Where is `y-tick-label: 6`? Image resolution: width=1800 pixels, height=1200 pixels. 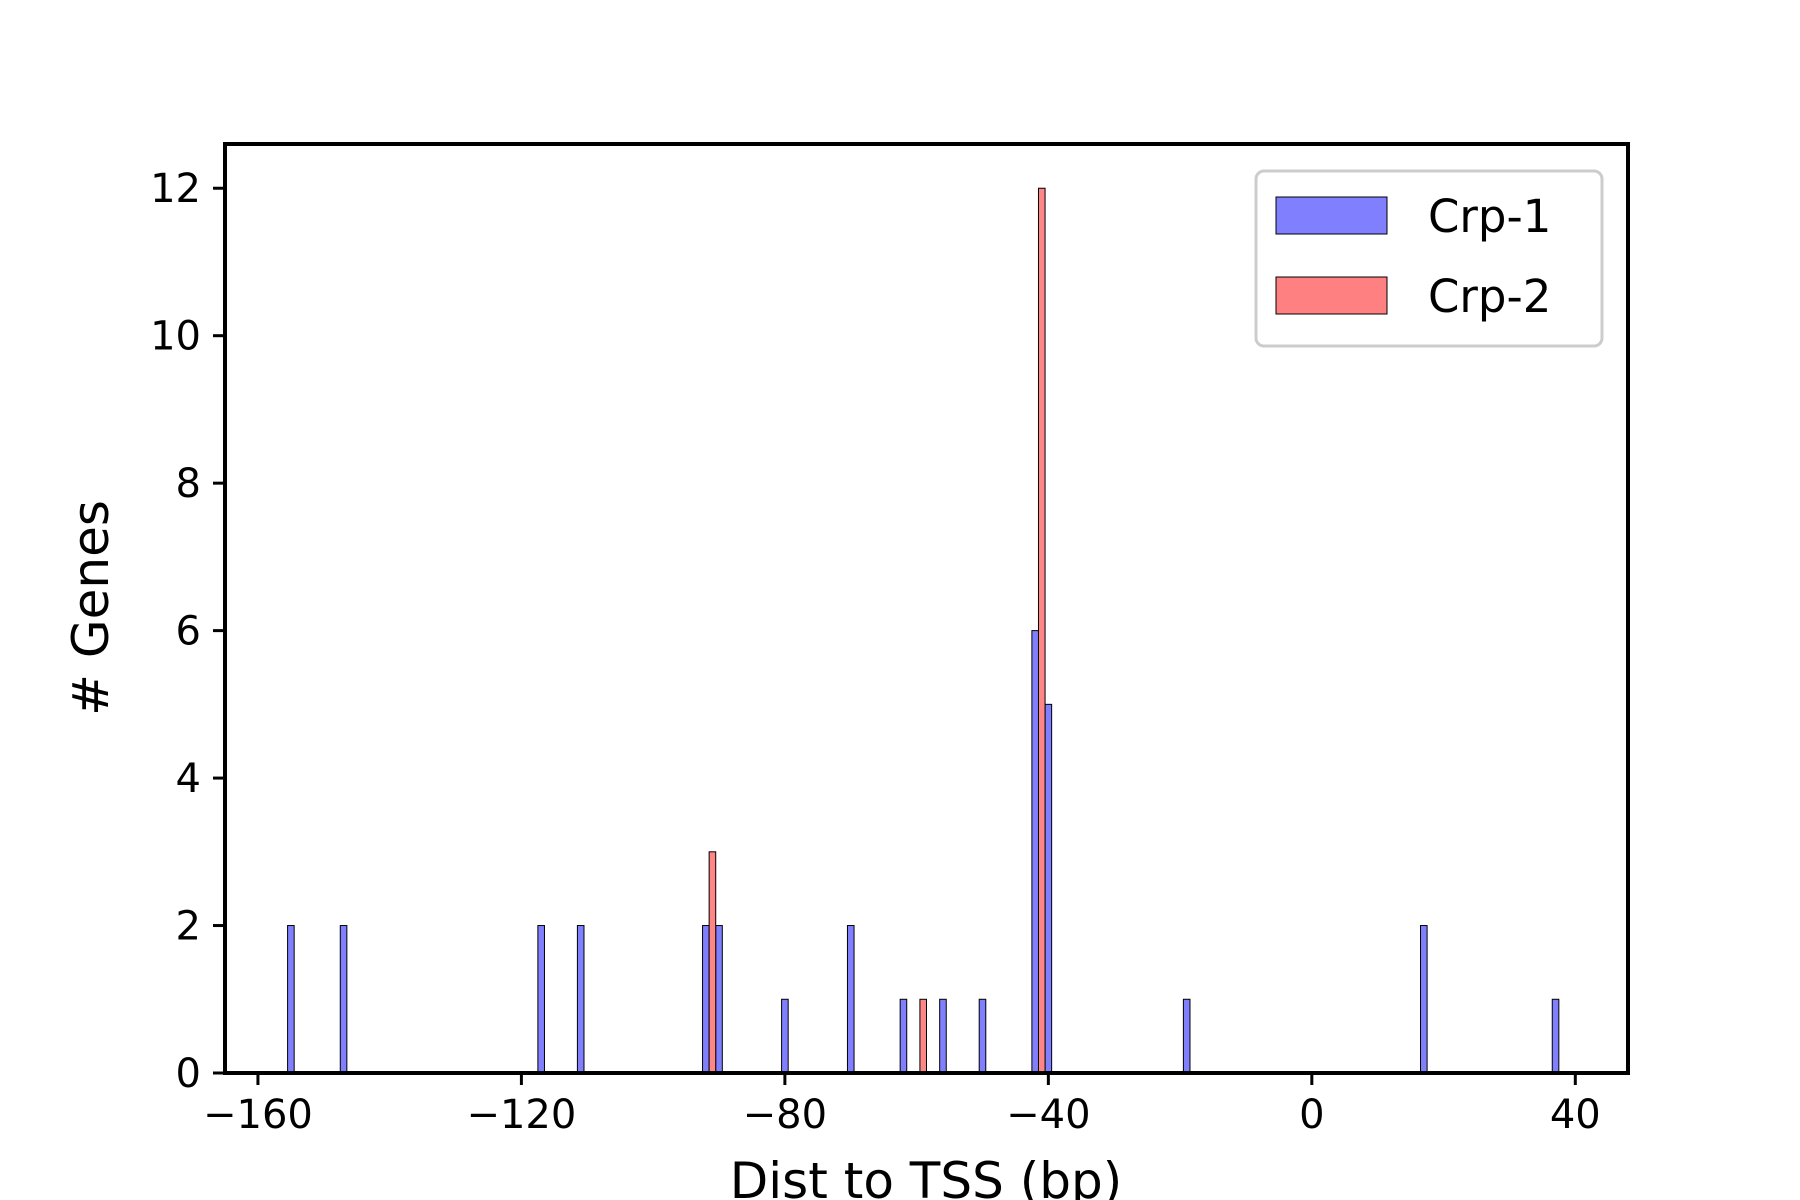 y-tick-label: 6 is located at coordinates (188, 632).